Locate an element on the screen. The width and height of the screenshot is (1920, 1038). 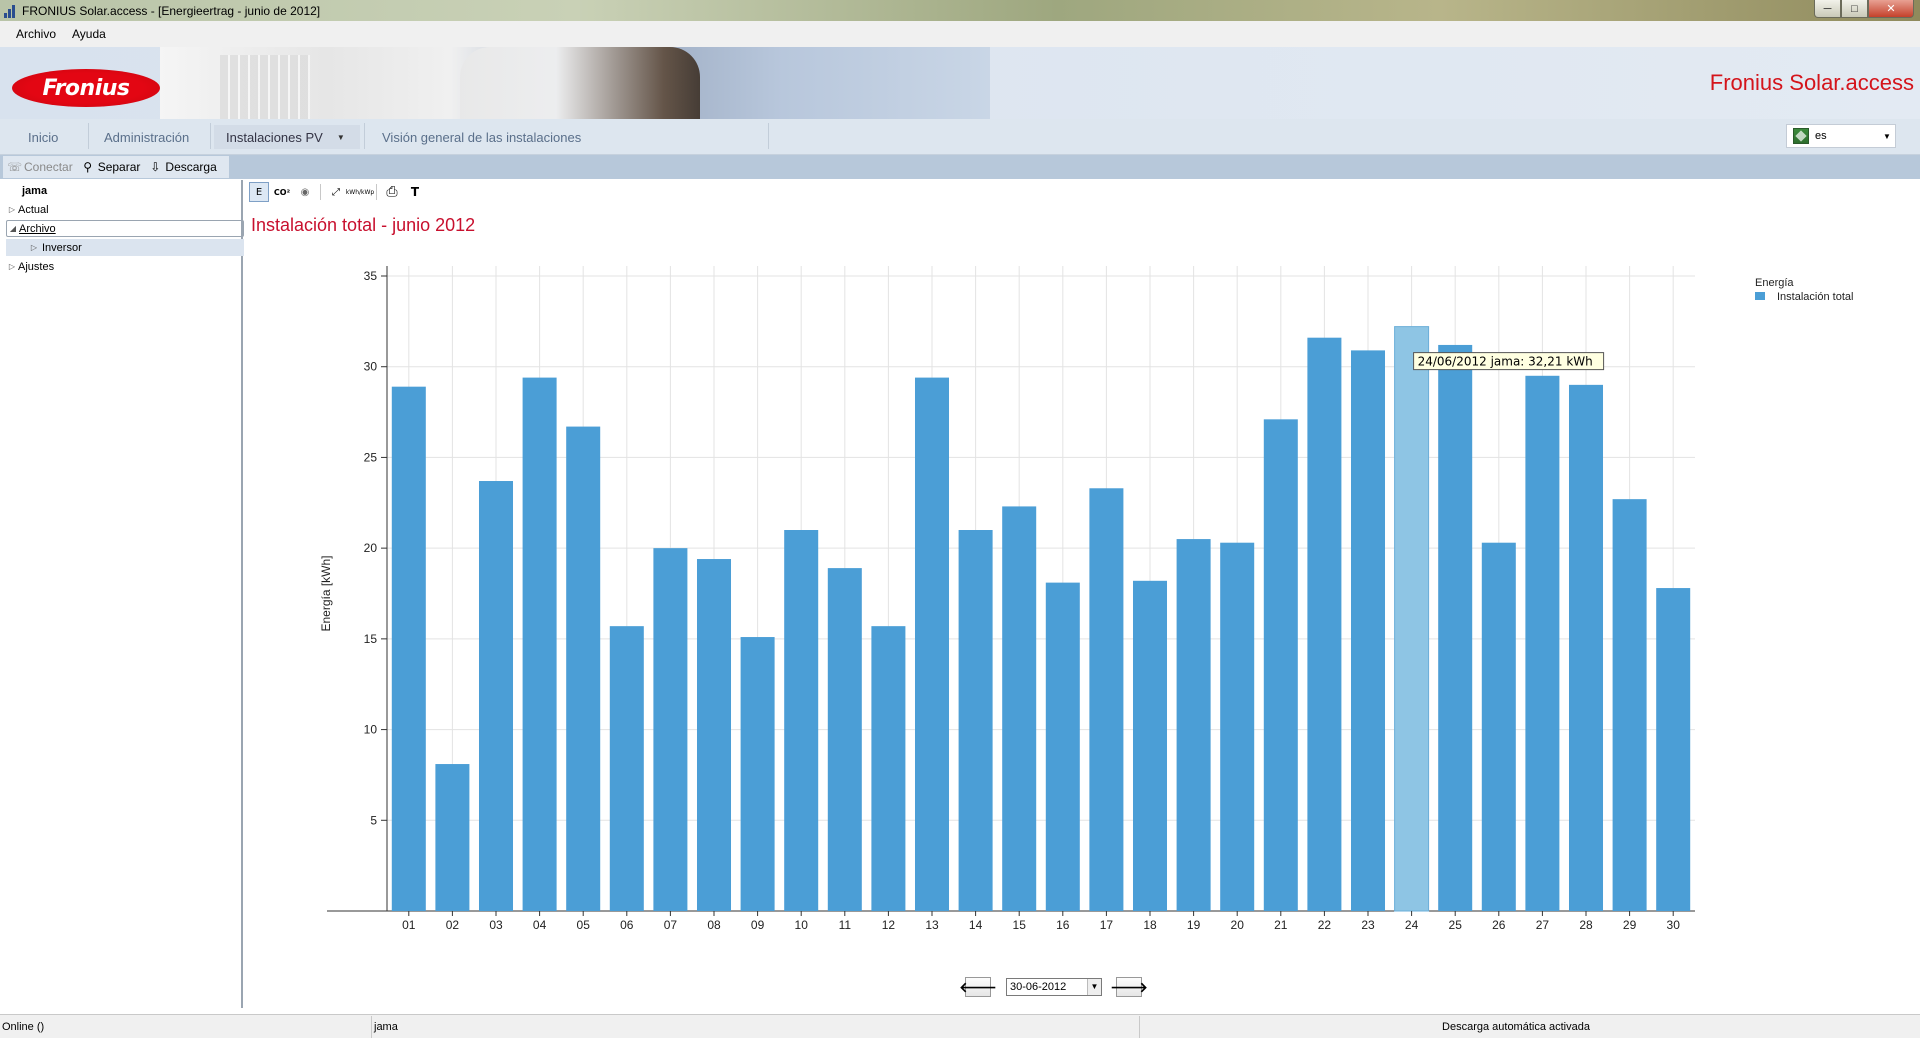
expand-icon: ⤢ is located at coordinates (336, 192).